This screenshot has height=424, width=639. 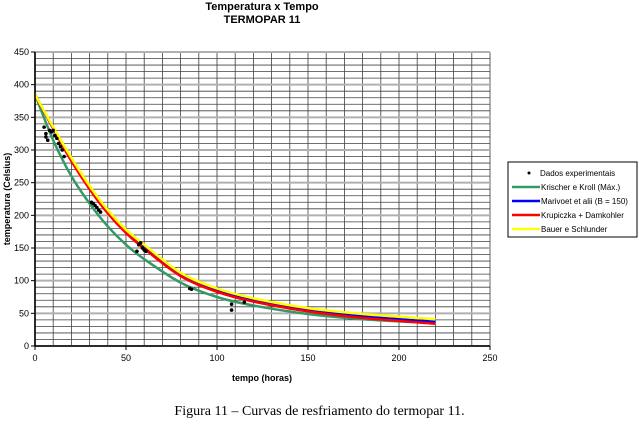 What do you see at coordinates (580, 187) in the screenshot?
I see `legend-label: Krischer e Kroll (Máx.)` at bounding box center [580, 187].